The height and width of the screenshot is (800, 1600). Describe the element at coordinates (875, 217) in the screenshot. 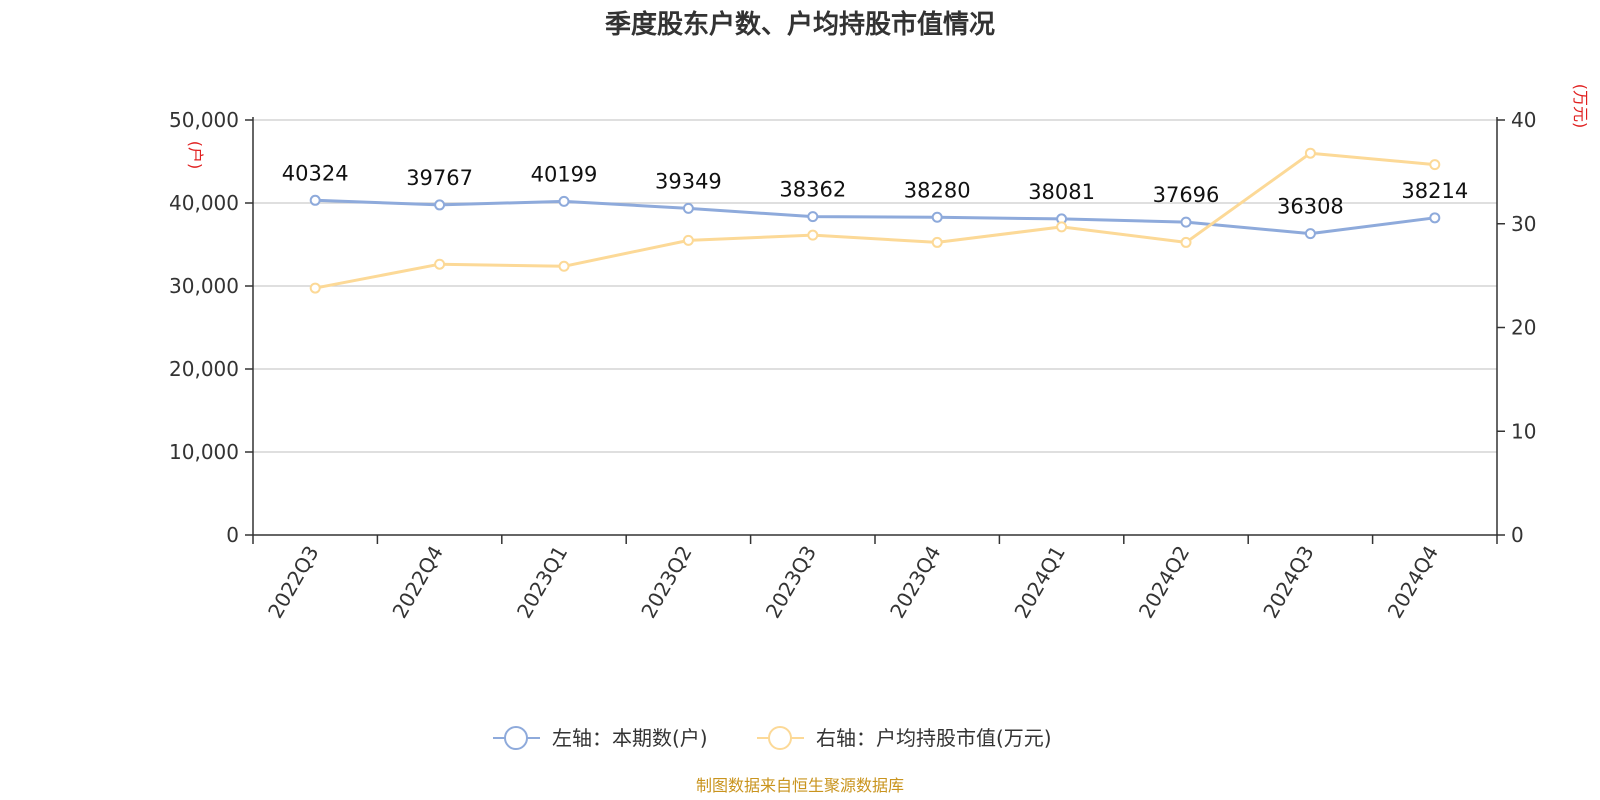

I see `series-line-shareholders` at that location.